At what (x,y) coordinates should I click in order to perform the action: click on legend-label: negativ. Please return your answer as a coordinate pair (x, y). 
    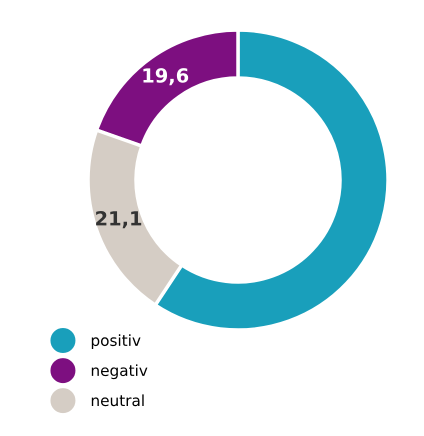
    Looking at the image, I should click on (120, 372).